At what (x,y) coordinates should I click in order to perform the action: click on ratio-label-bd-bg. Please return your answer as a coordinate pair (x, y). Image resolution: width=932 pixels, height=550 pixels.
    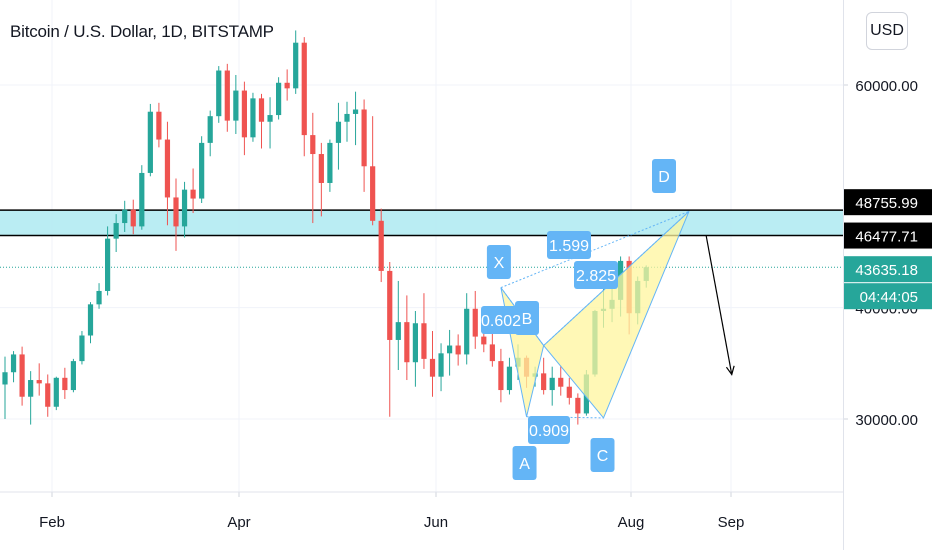
    Looking at the image, I should click on (596, 275).